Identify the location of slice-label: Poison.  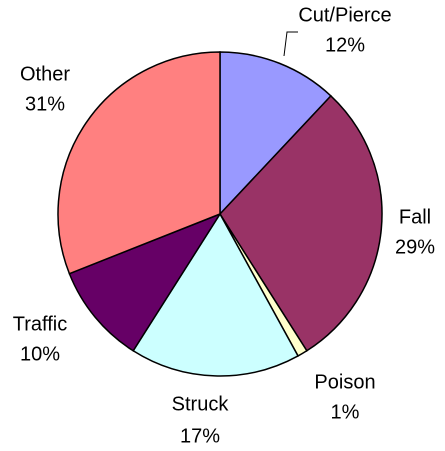
(344, 382).